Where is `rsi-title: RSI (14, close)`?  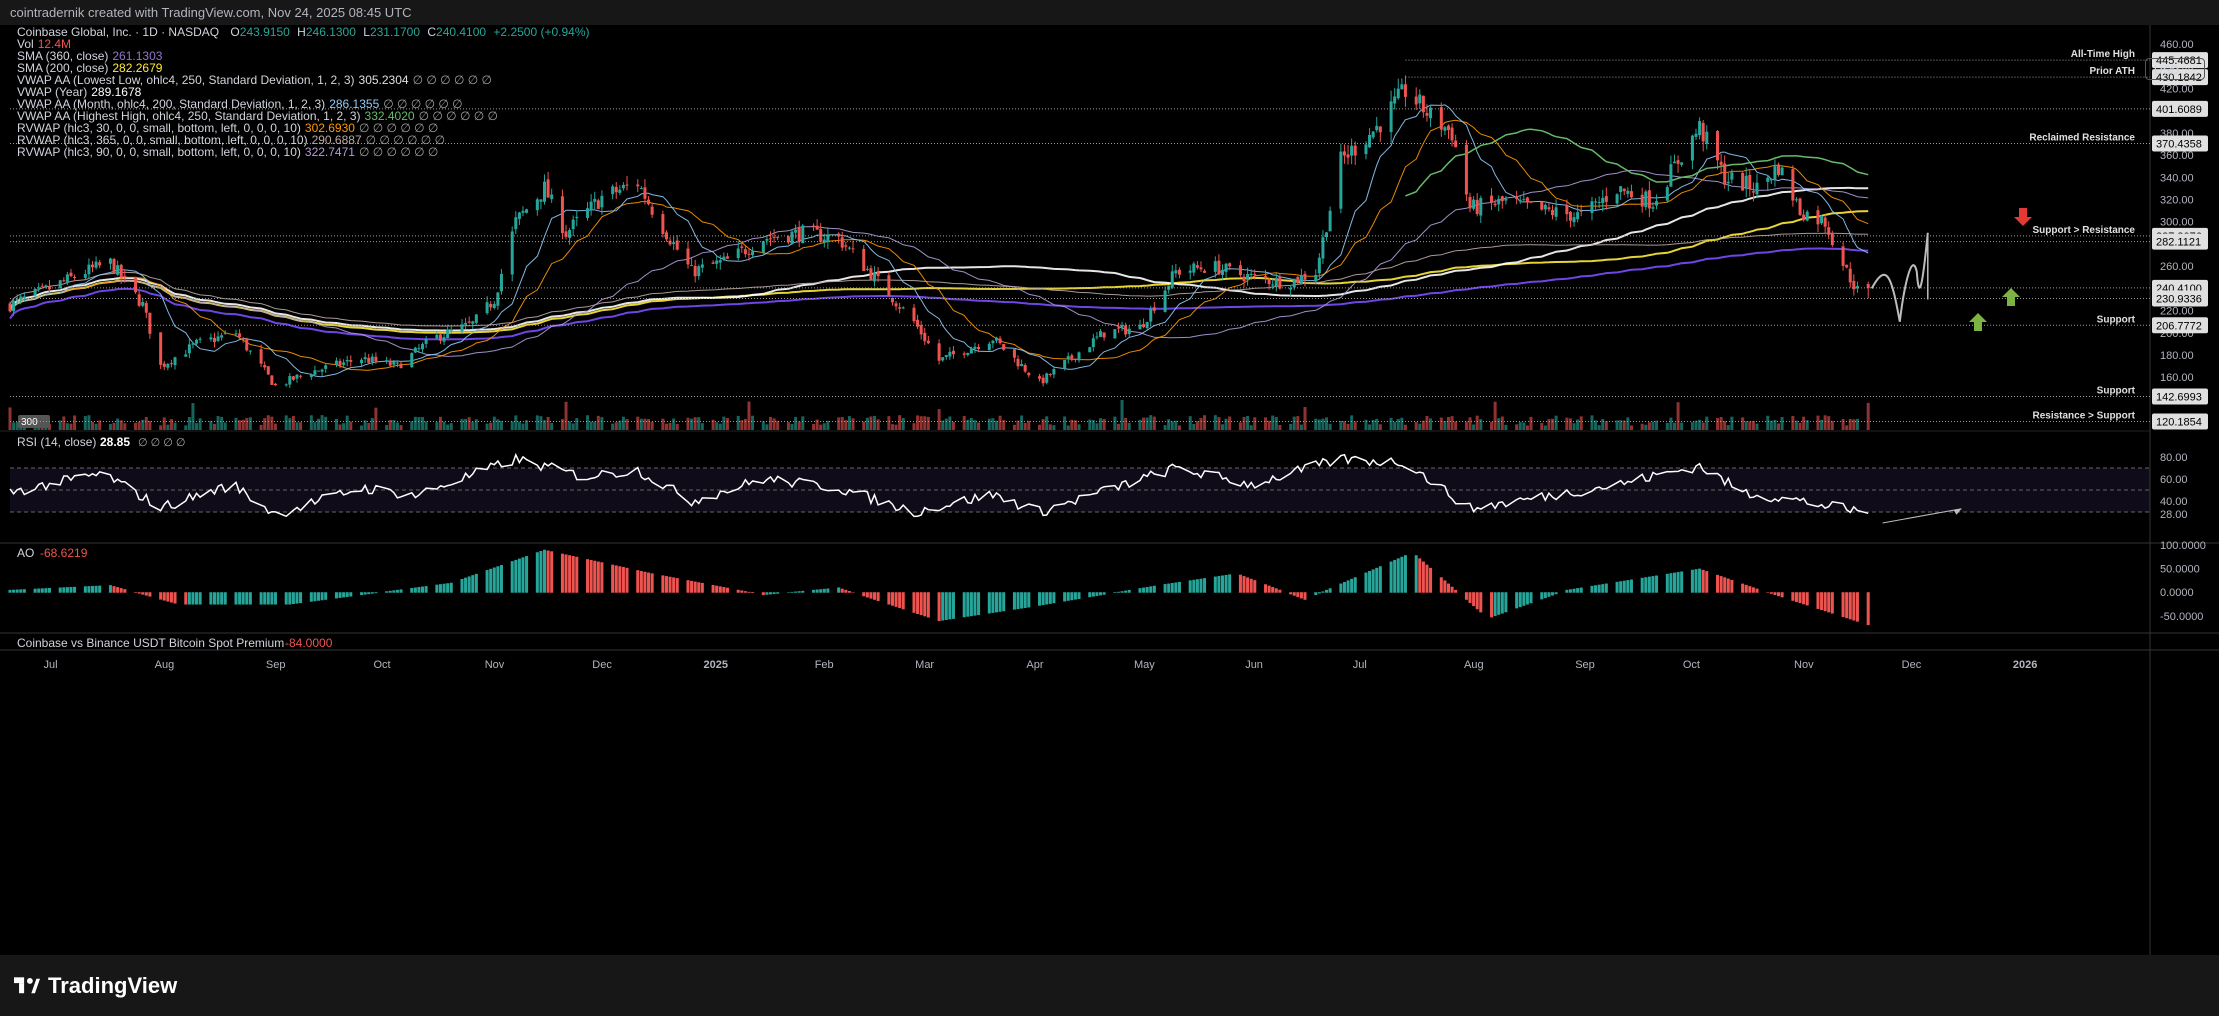
rsi-title: RSI (14, close) is located at coordinates (56, 442).